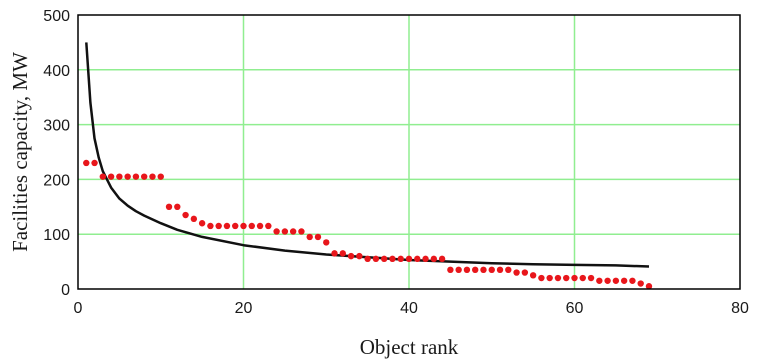  What do you see at coordinates (575, 308) in the screenshot?
I see `x-tick-label: 60` at bounding box center [575, 308].